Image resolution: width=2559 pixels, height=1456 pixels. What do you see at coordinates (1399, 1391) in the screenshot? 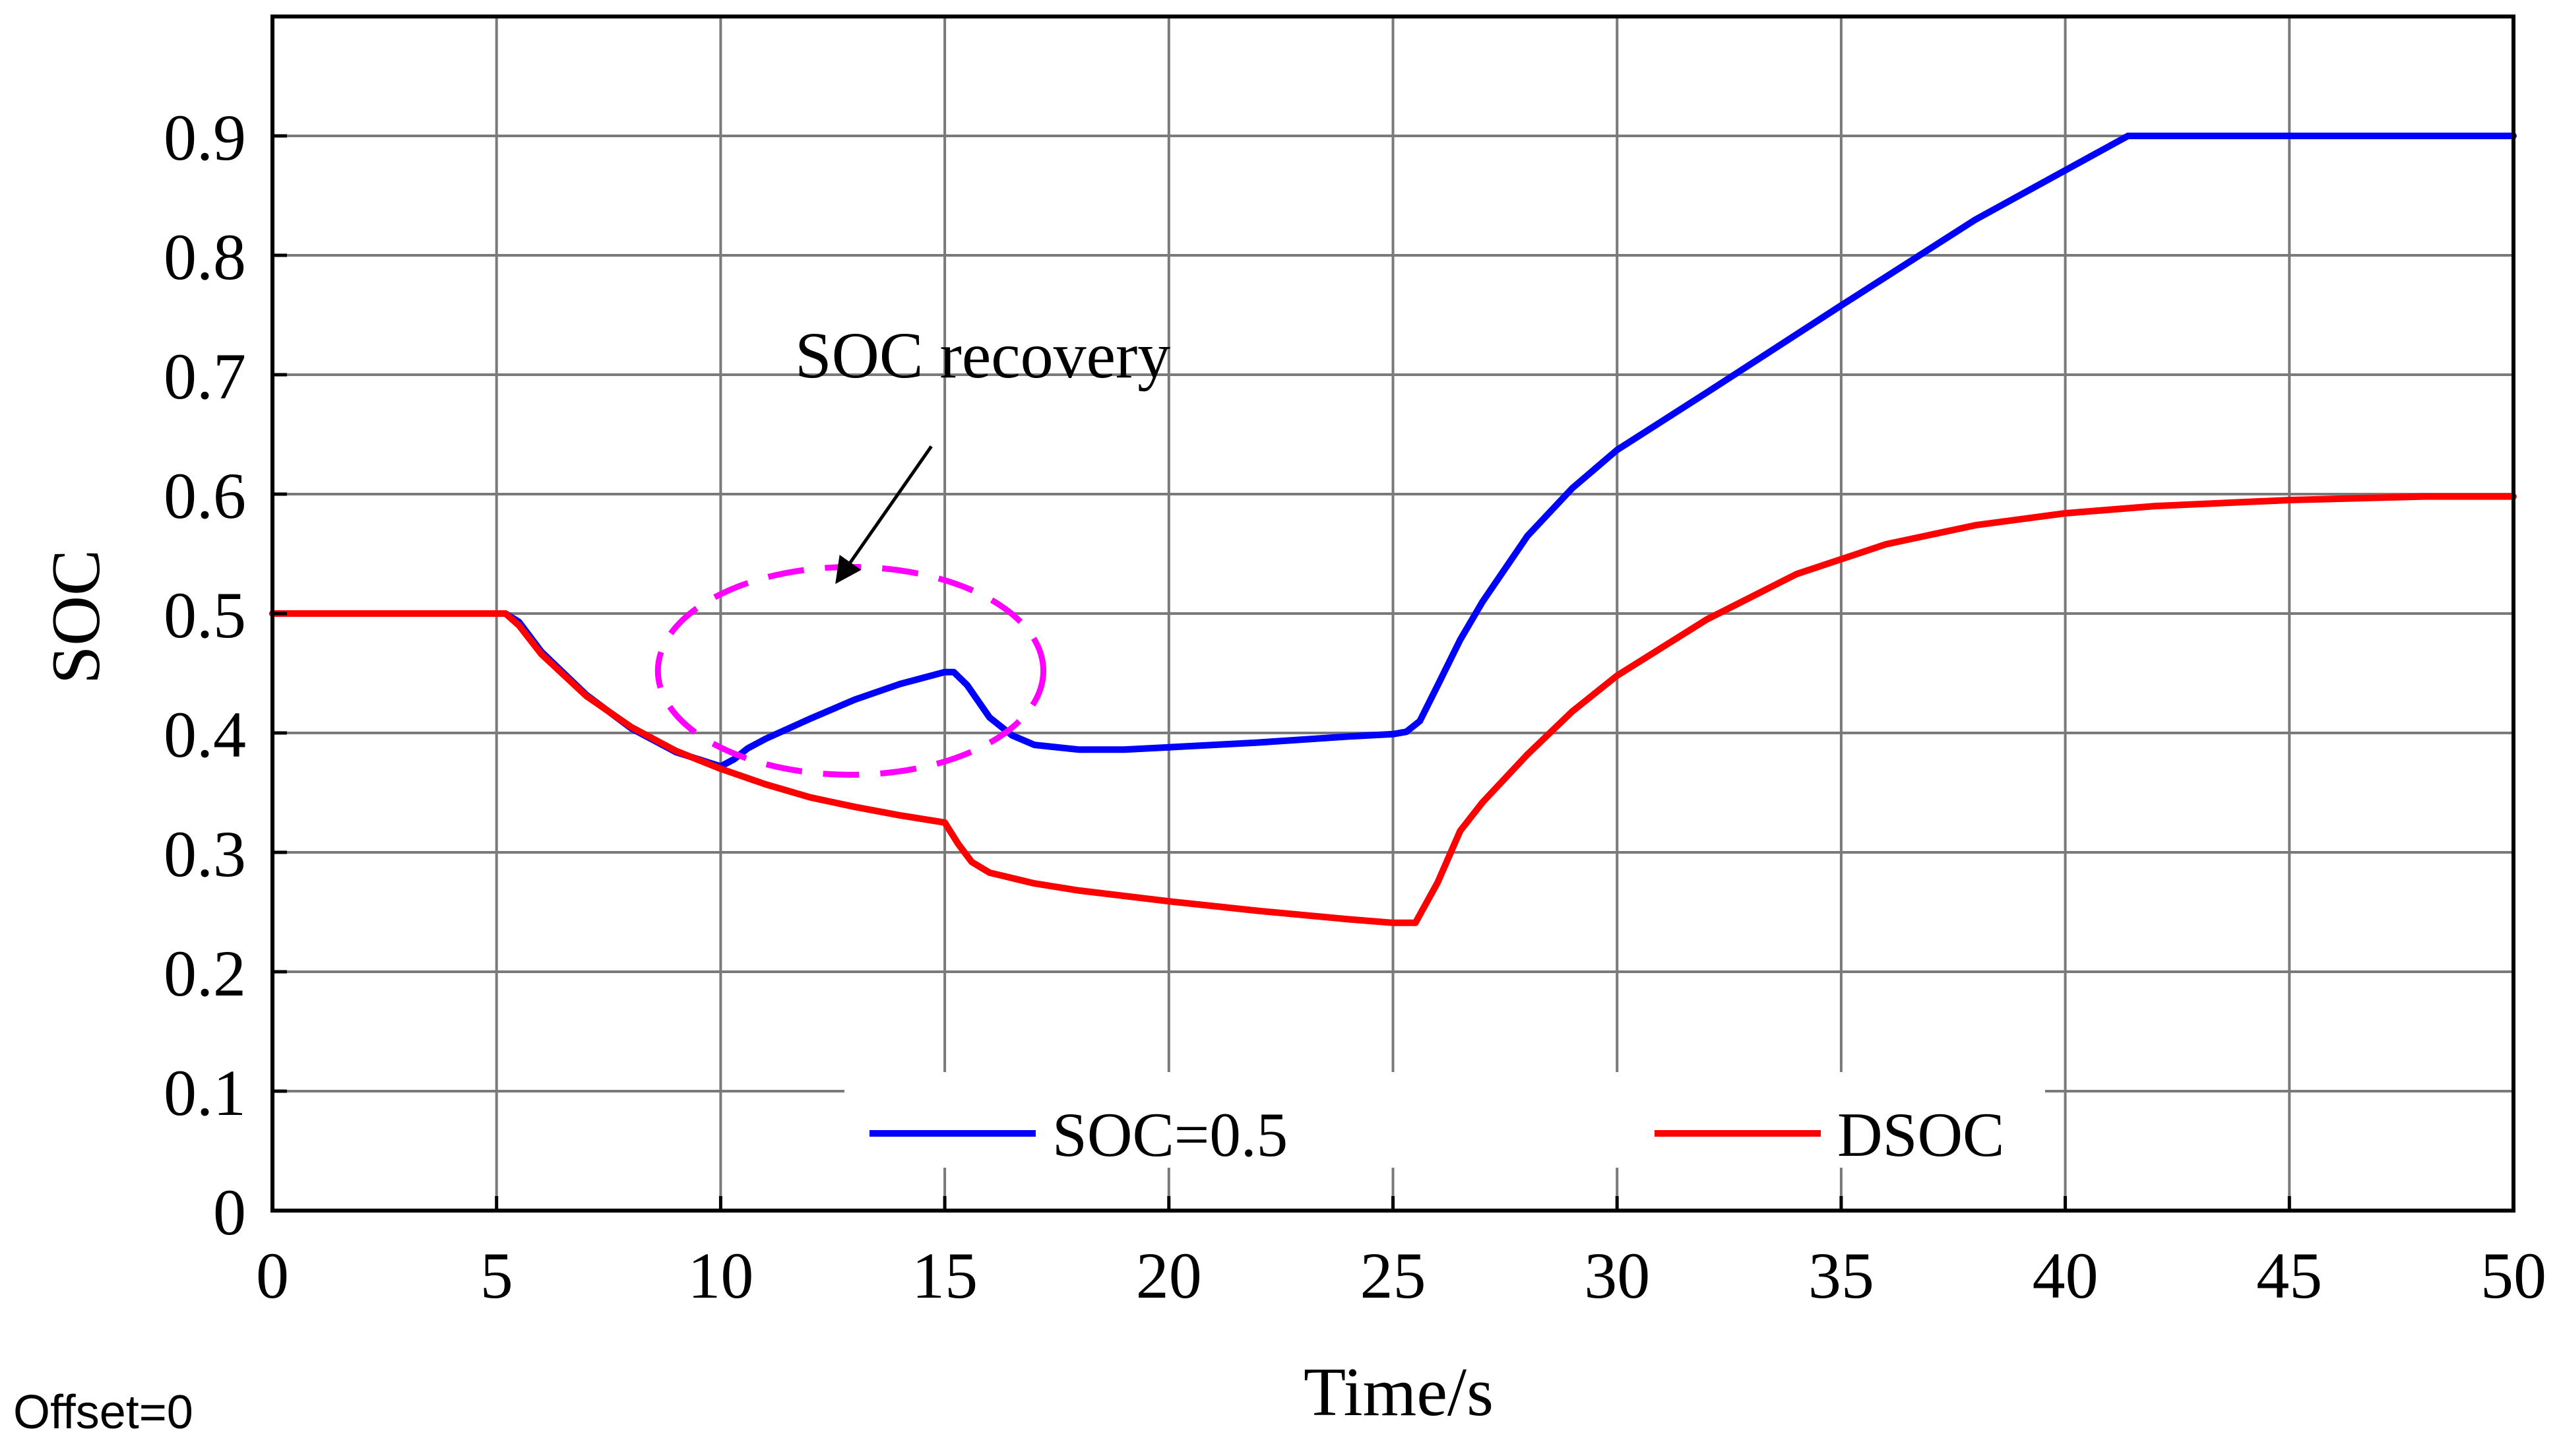
I see `x-axis-title: Time/s` at bounding box center [1399, 1391].